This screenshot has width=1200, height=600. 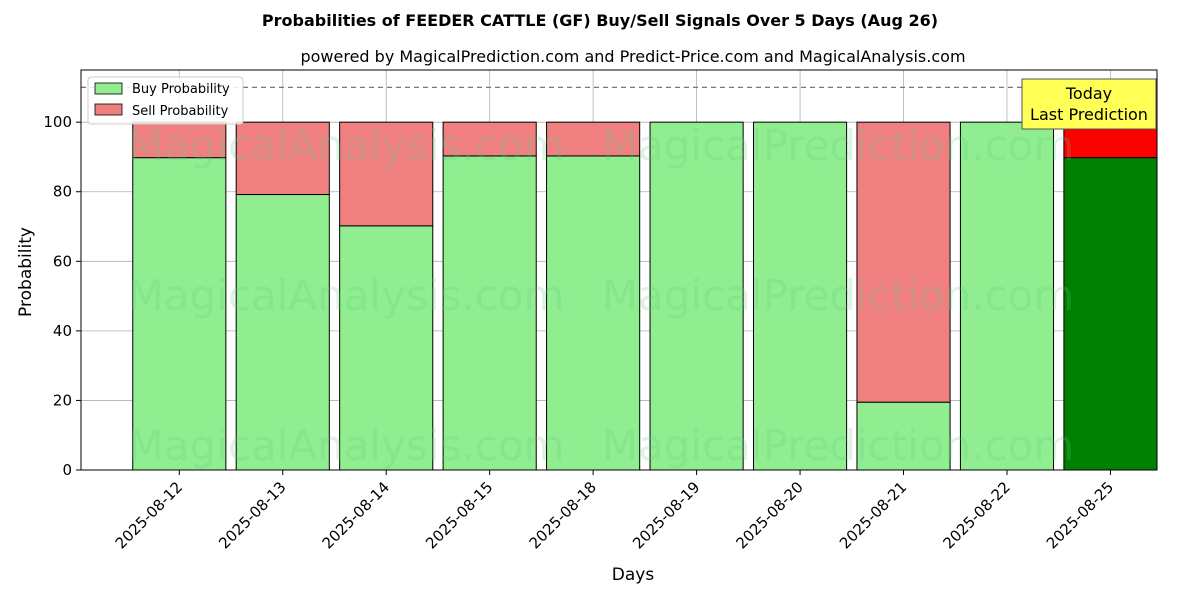 What do you see at coordinates (108, 88) in the screenshot?
I see `legend-swatch-buy` at bounding box center [108, 88].